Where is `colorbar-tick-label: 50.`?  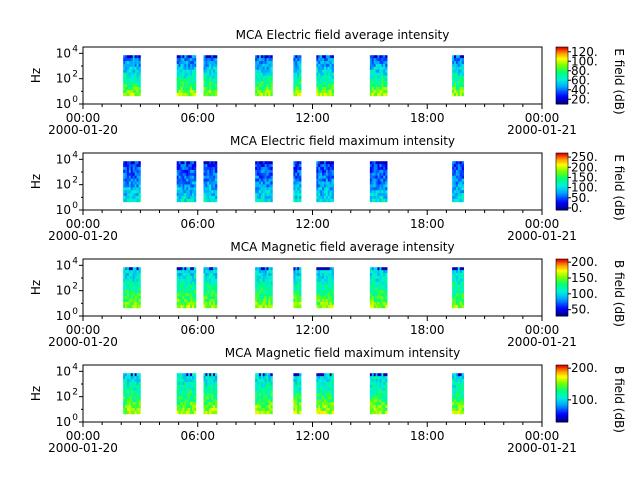
colorbar-tick-label: 50. is located at coordinates (580, 198).